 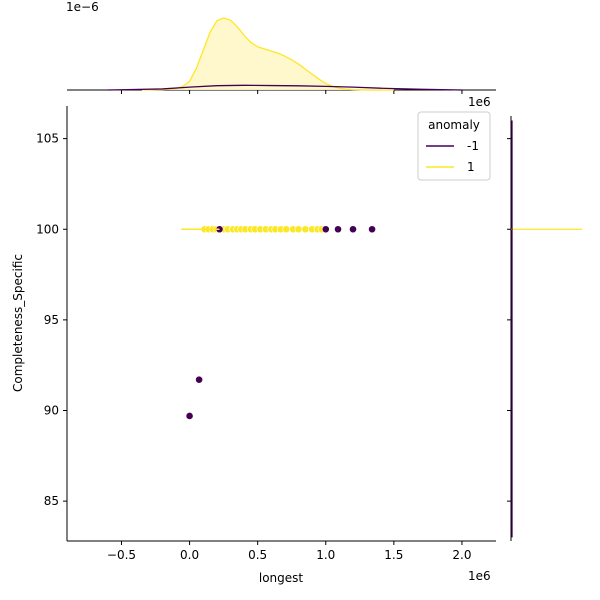 I want to click on x-tick-label: 1.0, so click(x=325, y=555).